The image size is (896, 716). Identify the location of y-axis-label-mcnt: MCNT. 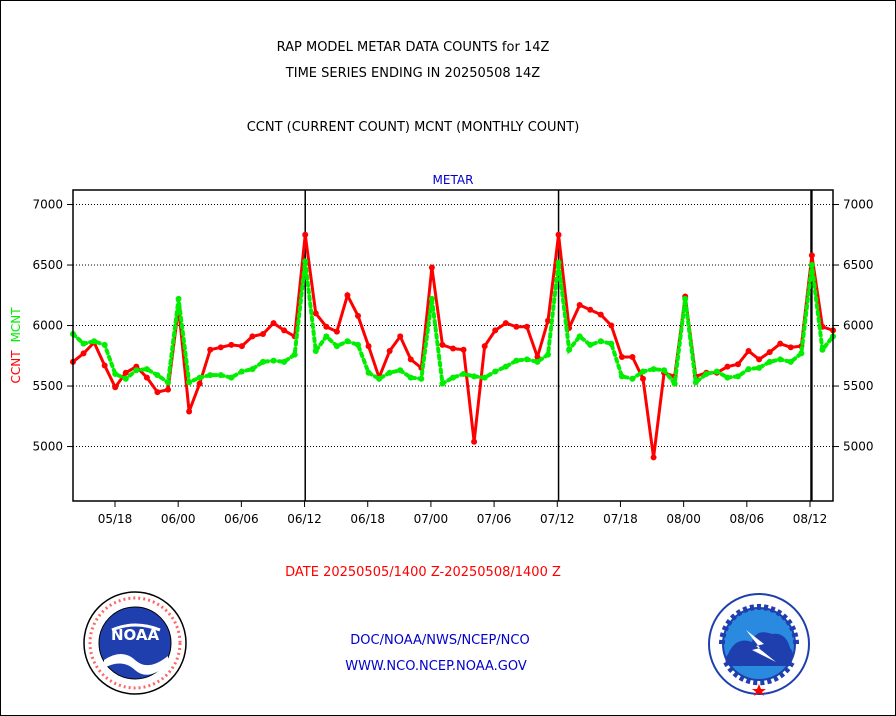
(16, 325).